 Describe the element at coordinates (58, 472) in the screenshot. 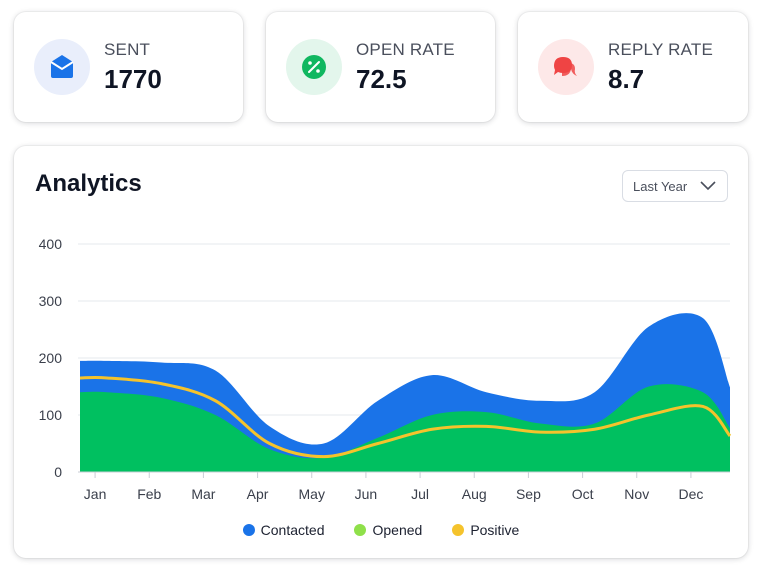

I see `y-tick-label: 0` at that location.